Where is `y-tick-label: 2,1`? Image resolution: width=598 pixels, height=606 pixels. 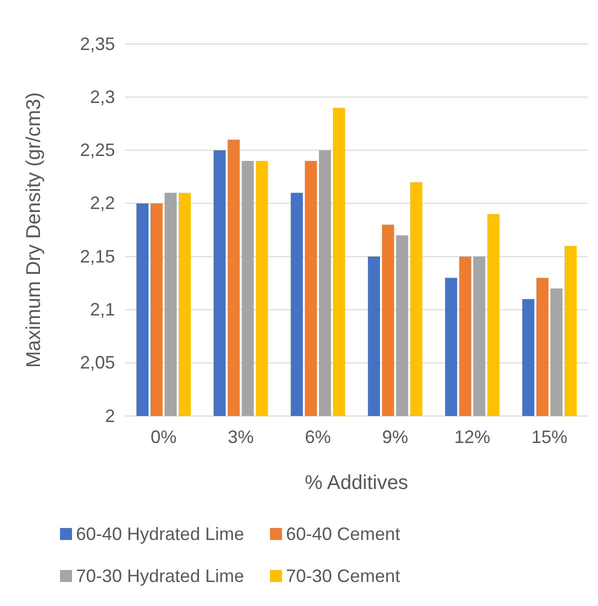
y-tick-label: 2,1 is located at coordinates (102, 309).